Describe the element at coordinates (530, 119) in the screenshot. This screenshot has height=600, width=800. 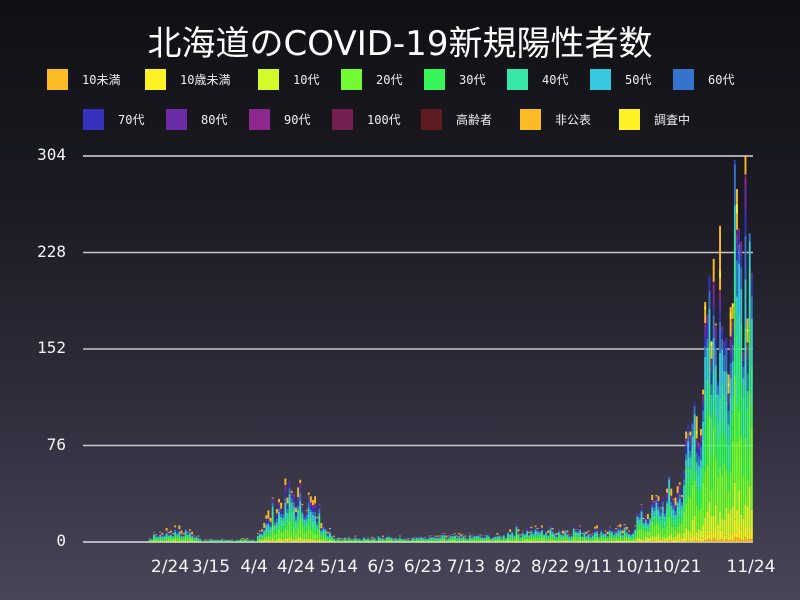
I see `legend-swatch` at that location.